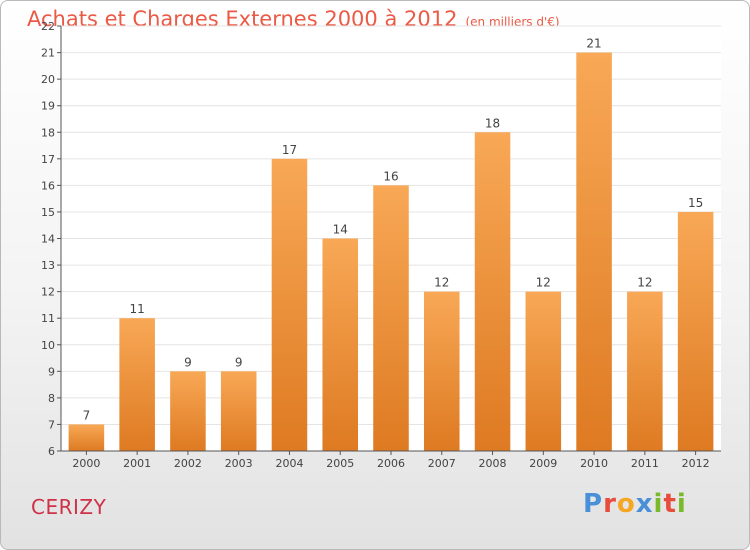  I want to click on bar-2006, so click(391, 318).